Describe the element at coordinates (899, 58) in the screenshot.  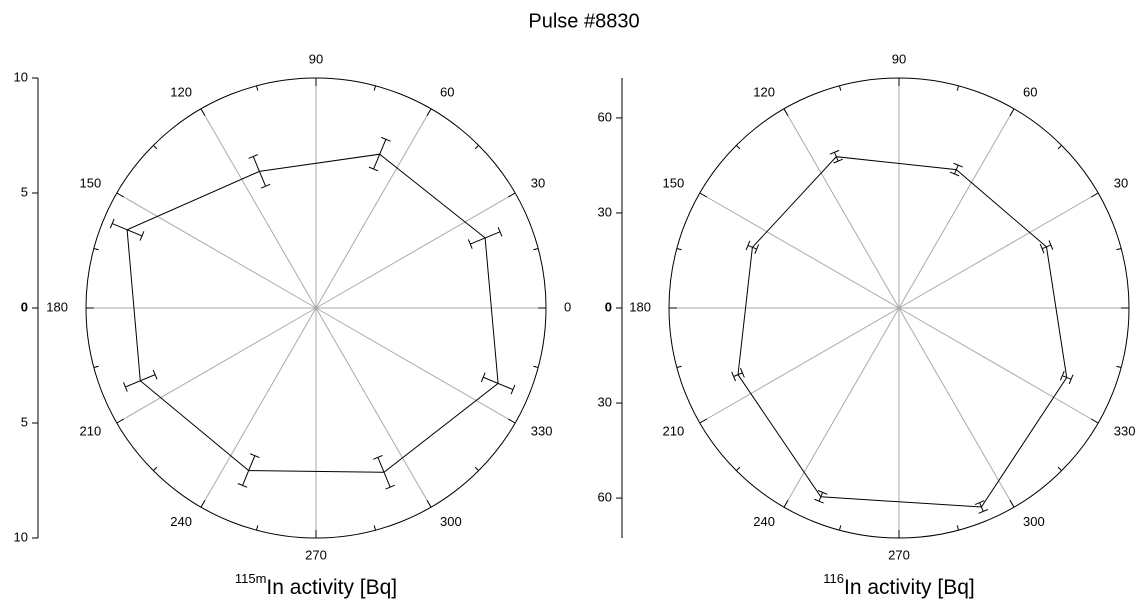
I see `theta-tick-label: 90` at that location.